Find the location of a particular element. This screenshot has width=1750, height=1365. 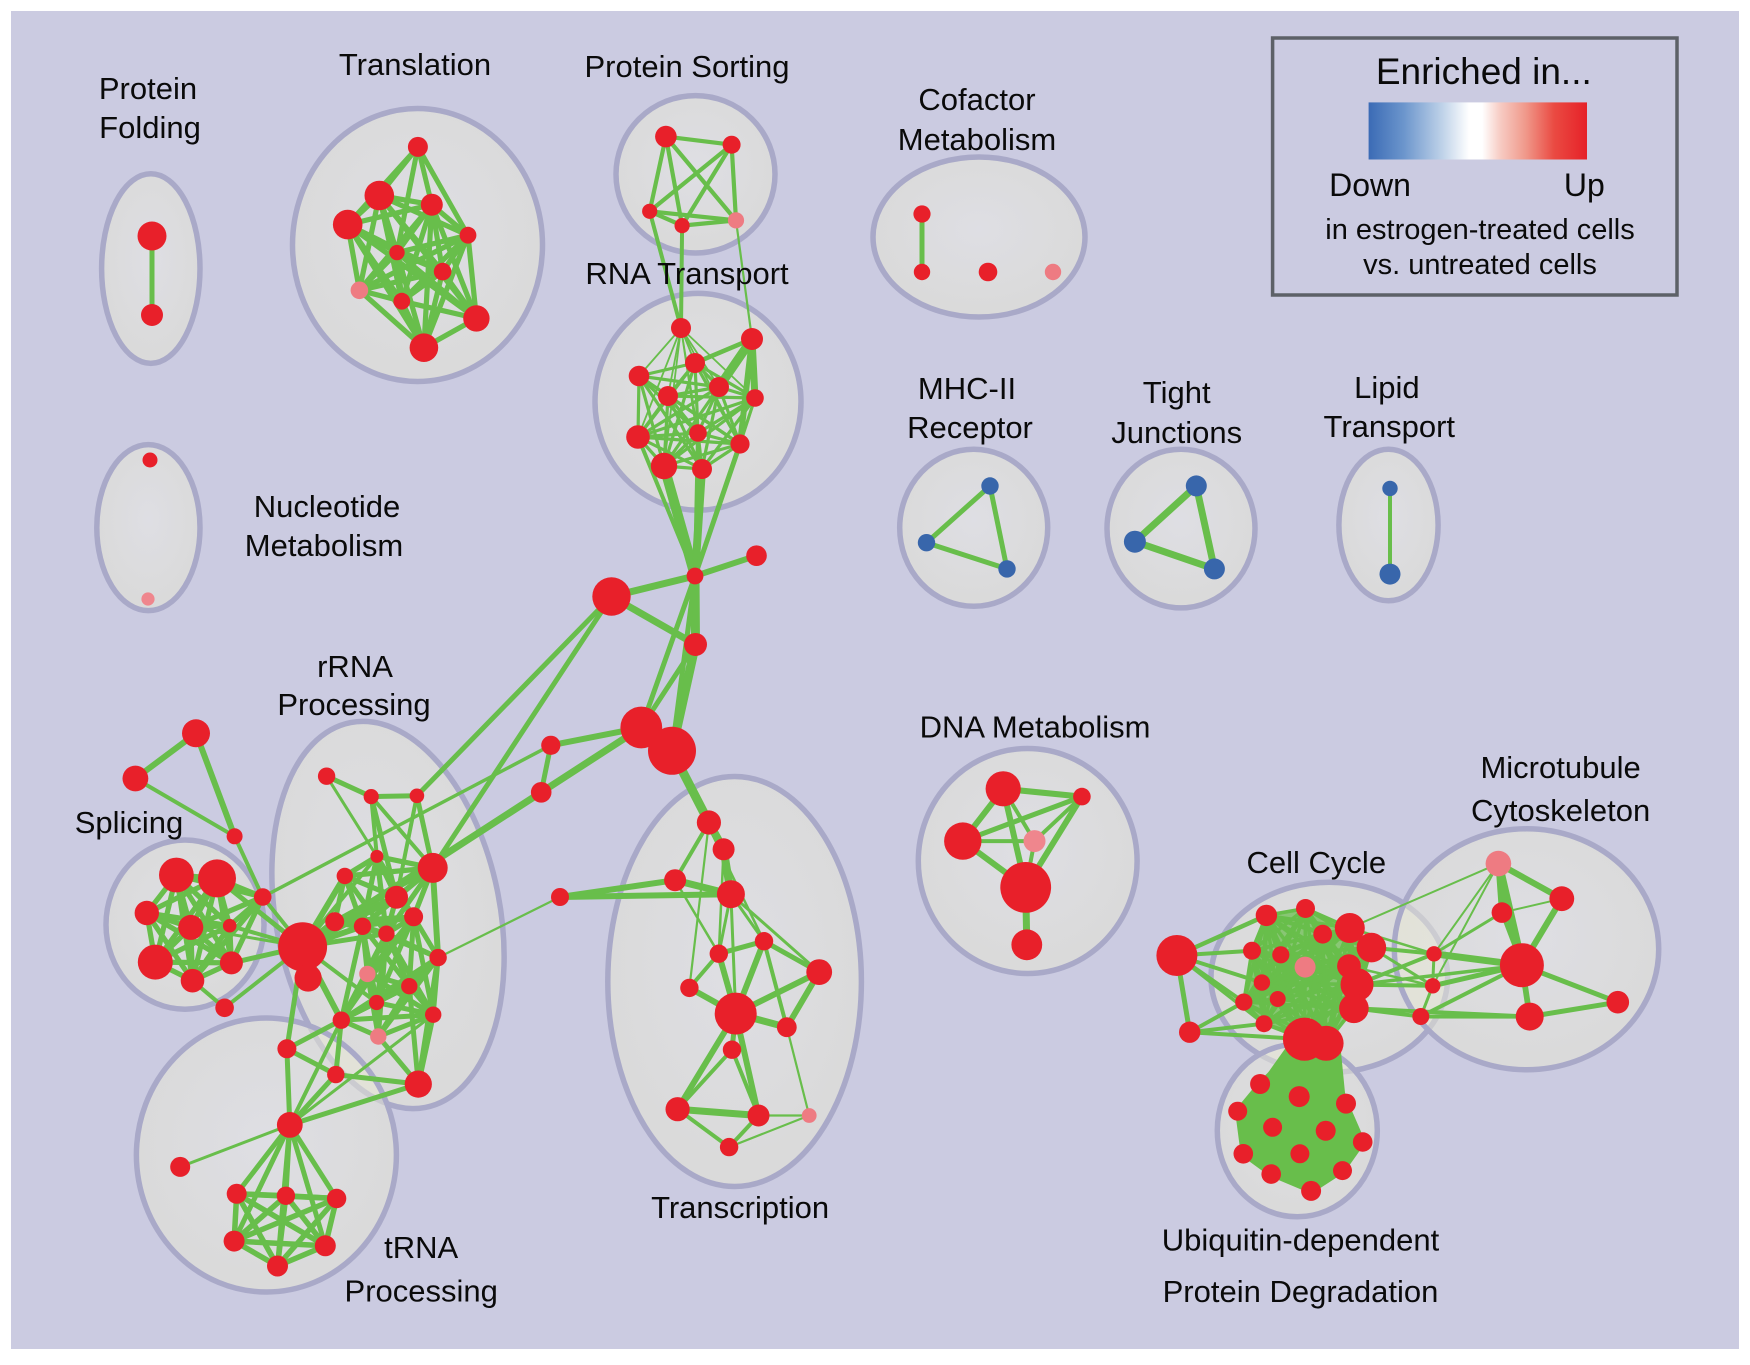

svg-text: Lipid is located at coordinates (1387, 387).